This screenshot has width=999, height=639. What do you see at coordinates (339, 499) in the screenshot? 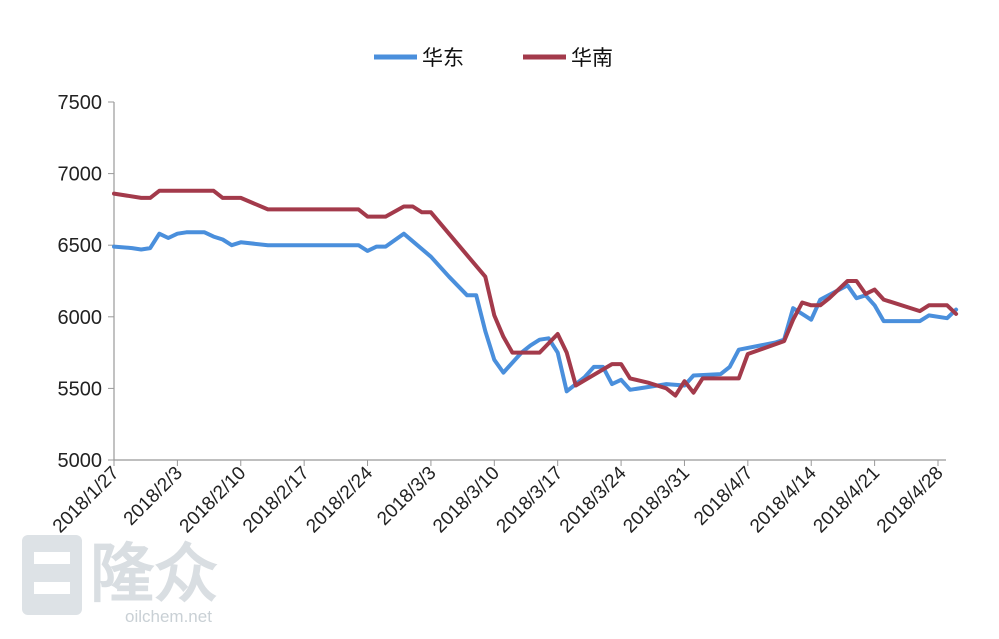
I see `x-tick-label-4: 2018/2/24` at bounding box center [339, 499].